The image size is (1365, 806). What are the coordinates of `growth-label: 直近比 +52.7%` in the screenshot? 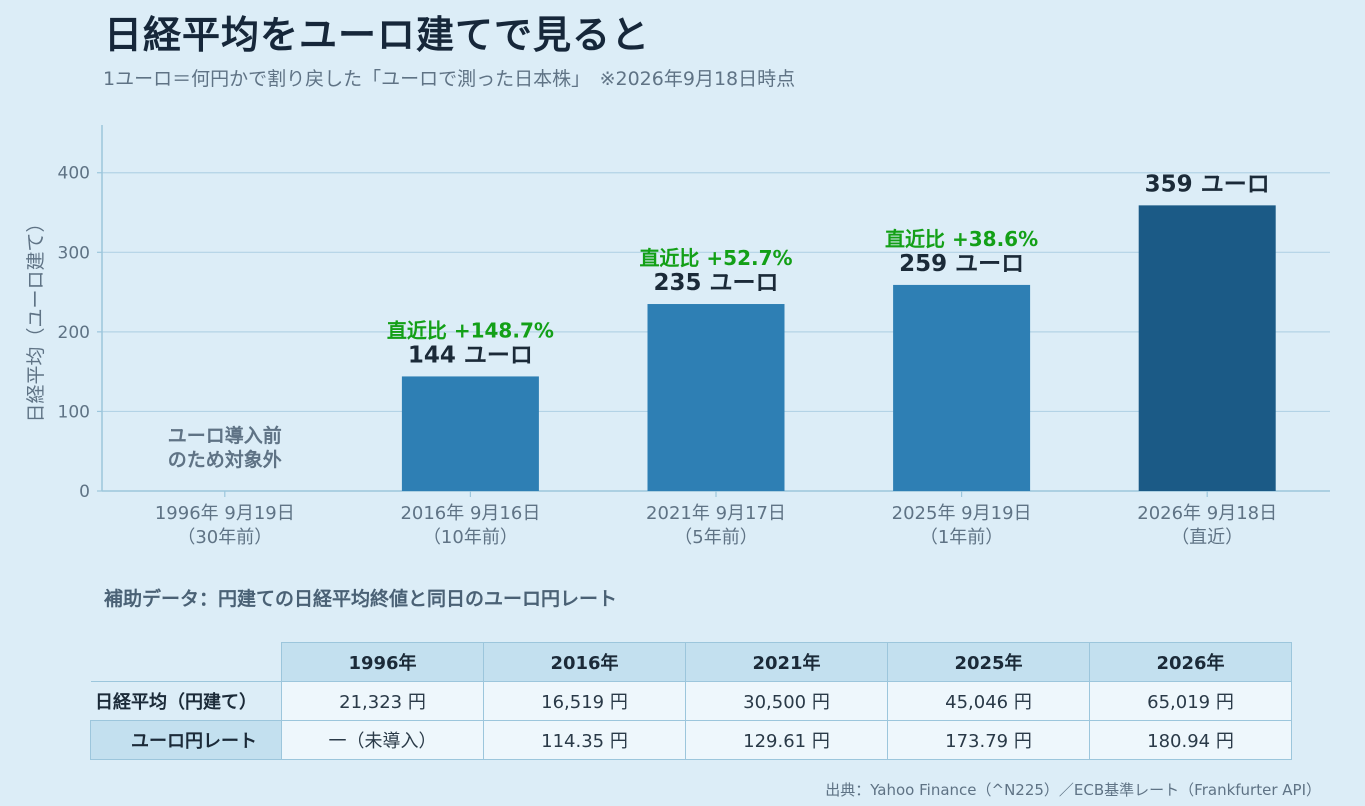 It's located at (715, 258).